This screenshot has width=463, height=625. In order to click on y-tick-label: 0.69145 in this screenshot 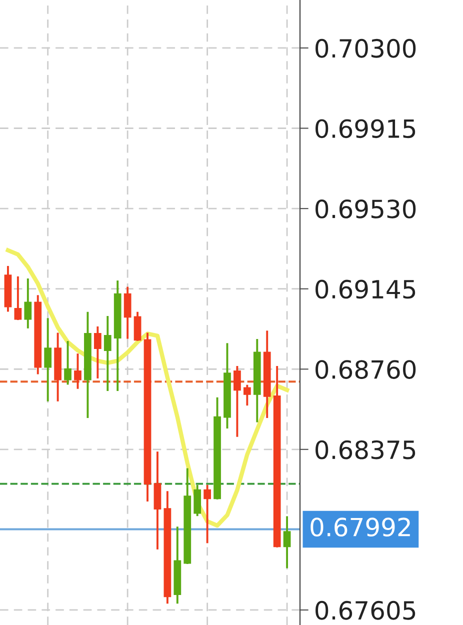, I will do `click(366, 289)`.